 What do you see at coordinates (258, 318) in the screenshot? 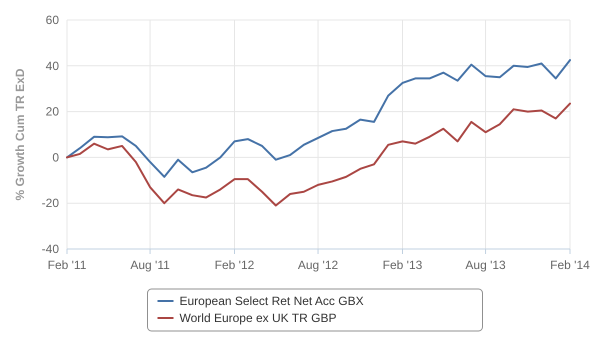
I see `legend-label: World Europe ex UK TR GBP` at bounding box center [258, 318].